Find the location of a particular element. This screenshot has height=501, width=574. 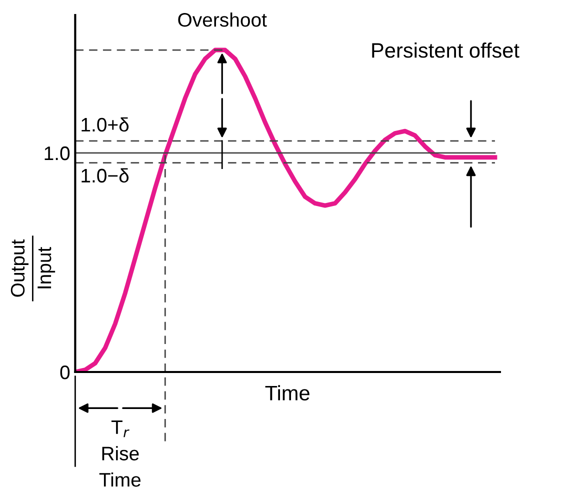

x-axis-title: Time is located at coordinates (287, 392).